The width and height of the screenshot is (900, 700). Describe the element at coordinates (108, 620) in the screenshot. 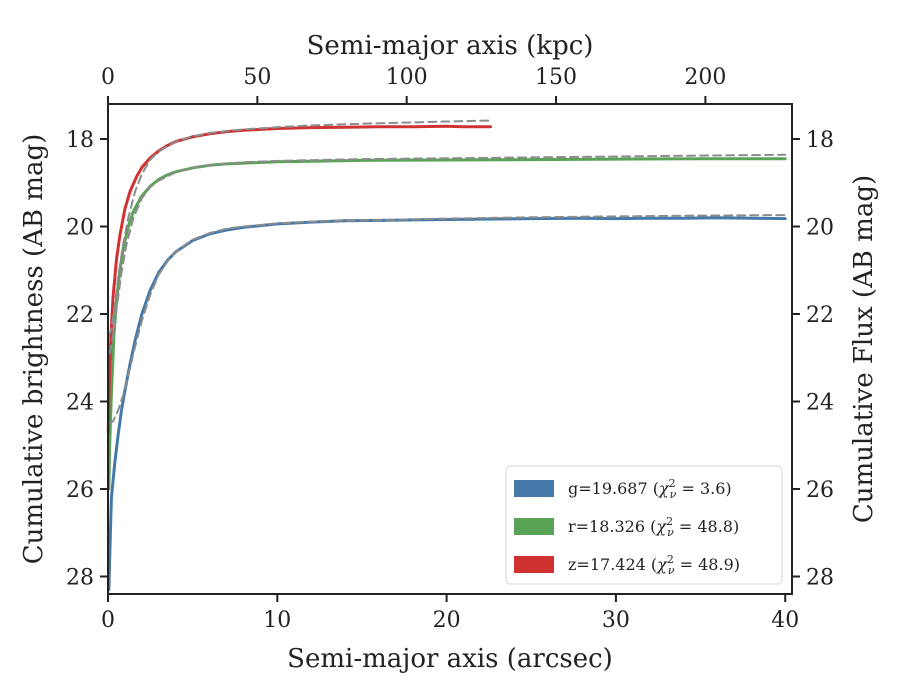

I see `x-tick-label-0: 0` at that location.